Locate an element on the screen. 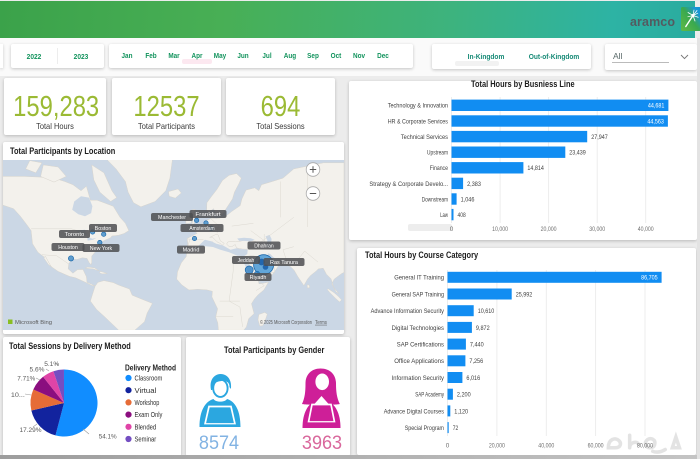  svg-text: 6,016 is located at coordinates (473, 378).